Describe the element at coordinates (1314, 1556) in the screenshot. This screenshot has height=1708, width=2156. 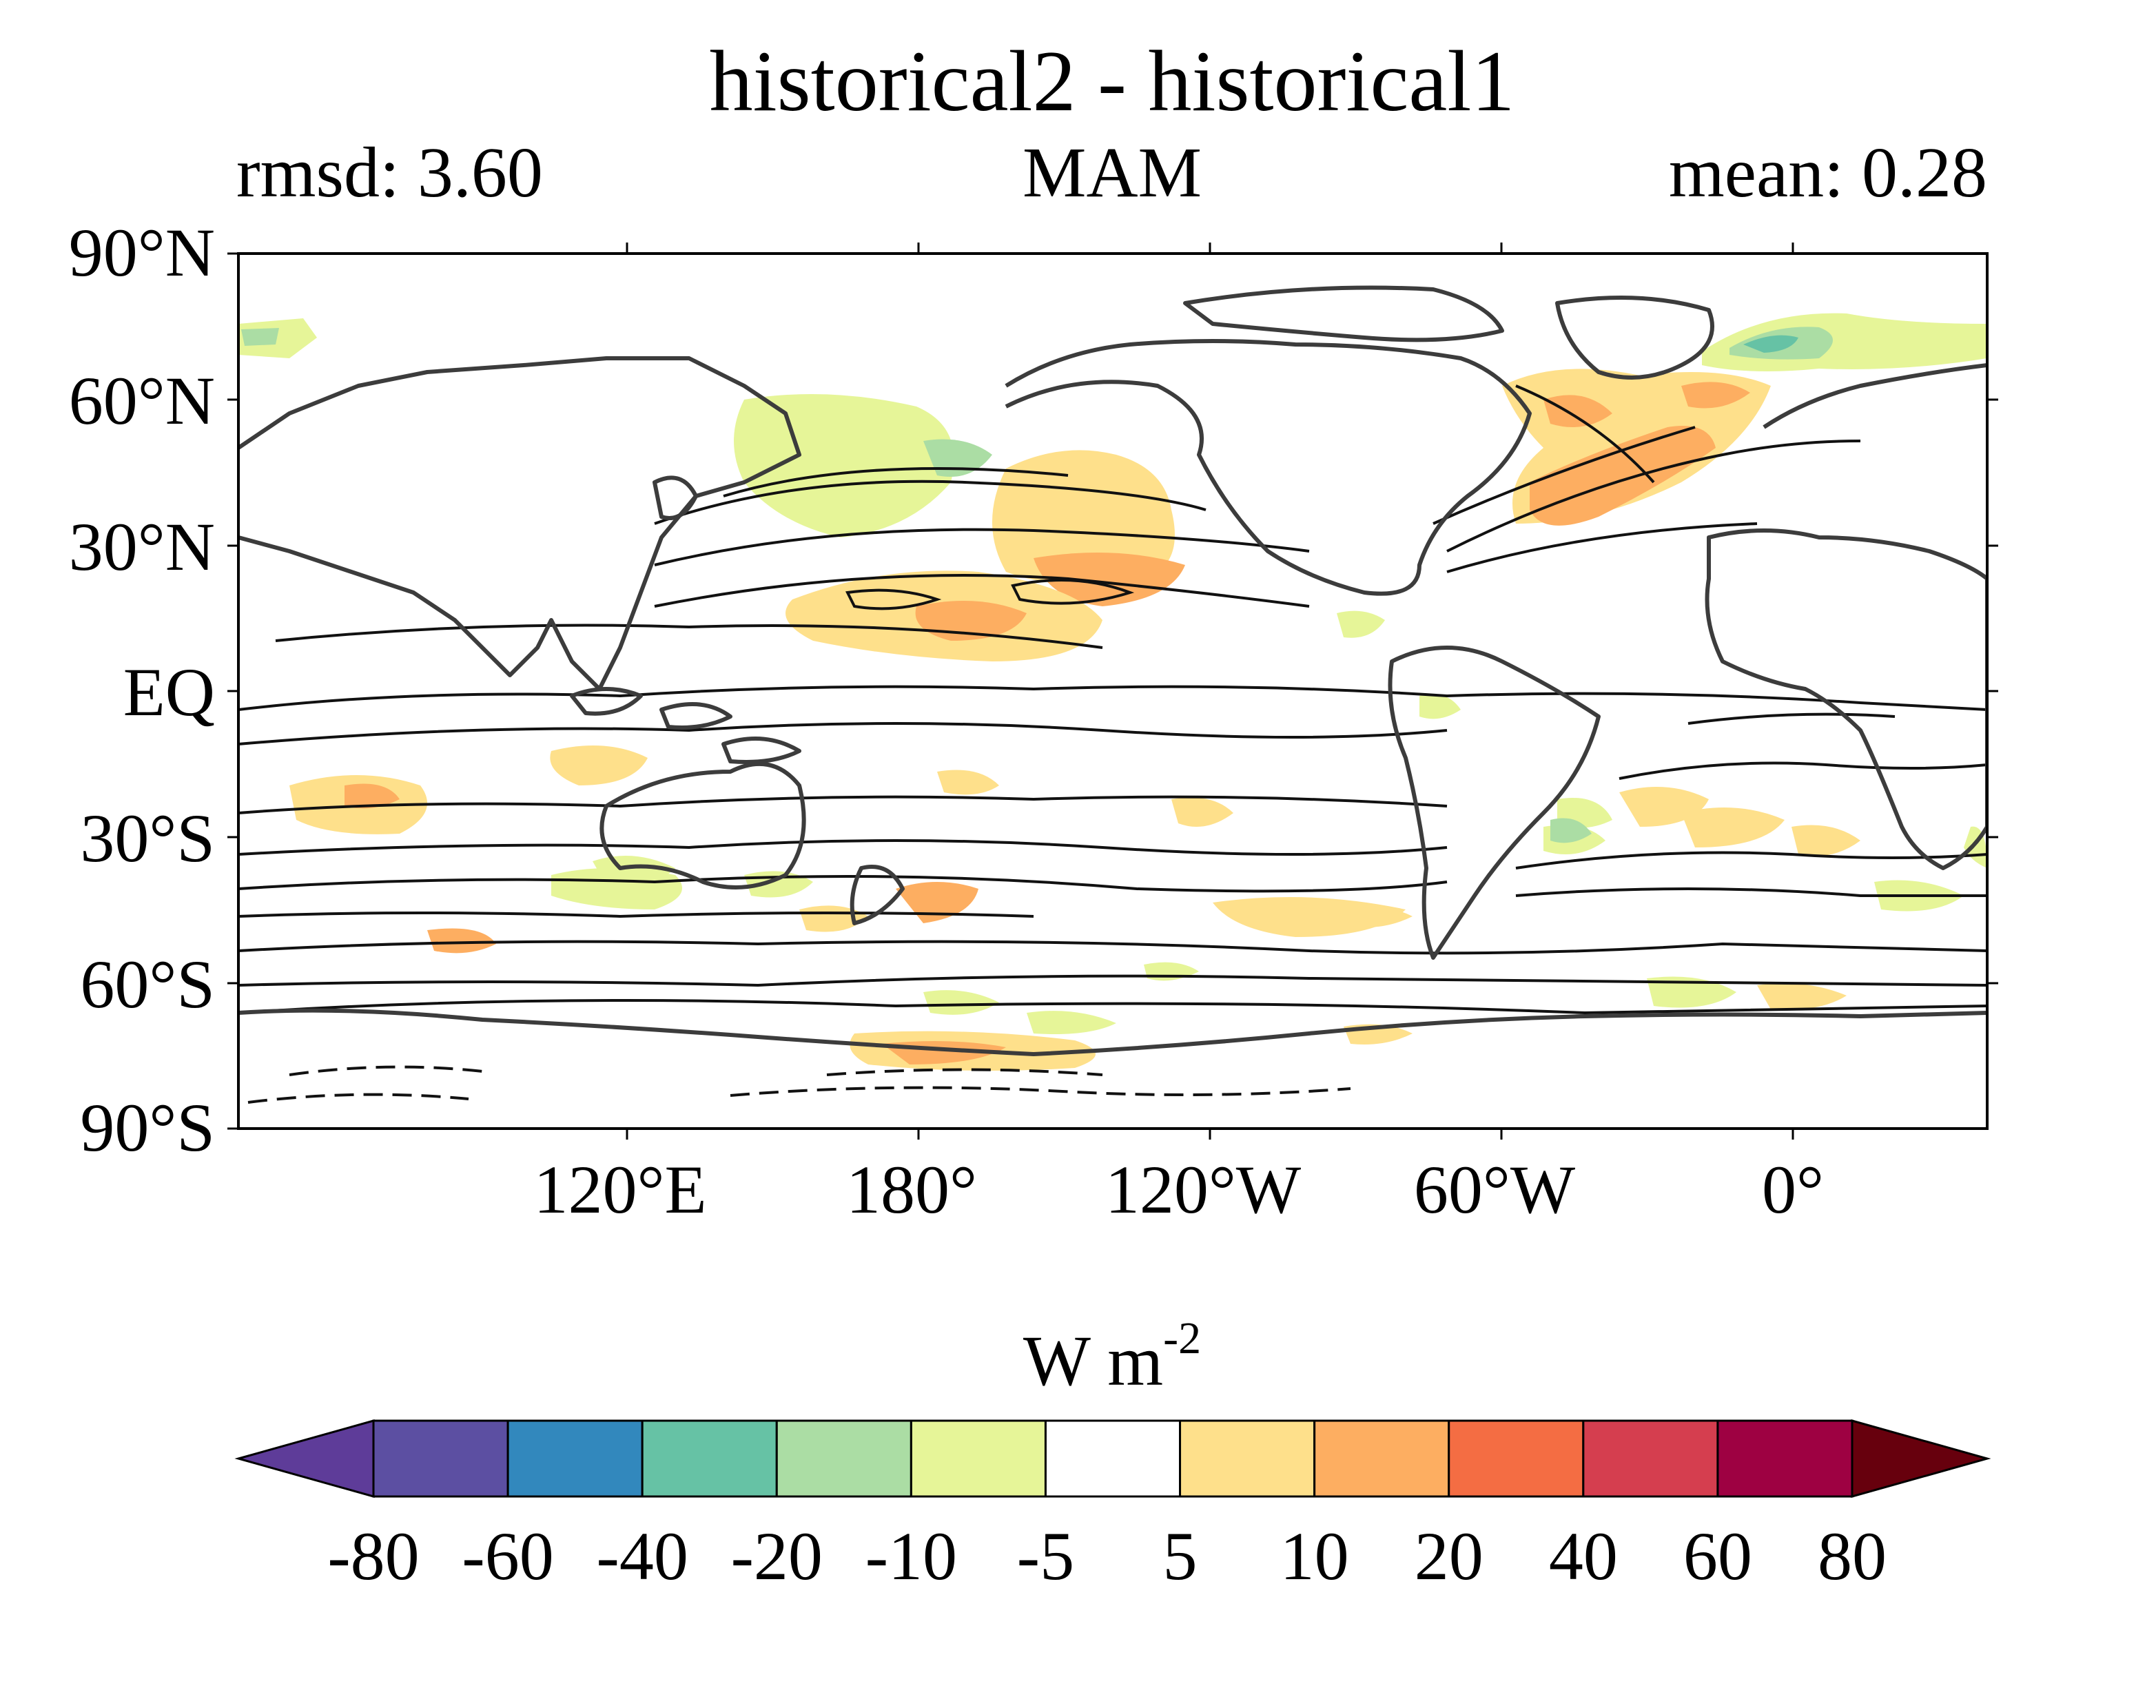
I see `colorbar-tick-label: 10` at that location.